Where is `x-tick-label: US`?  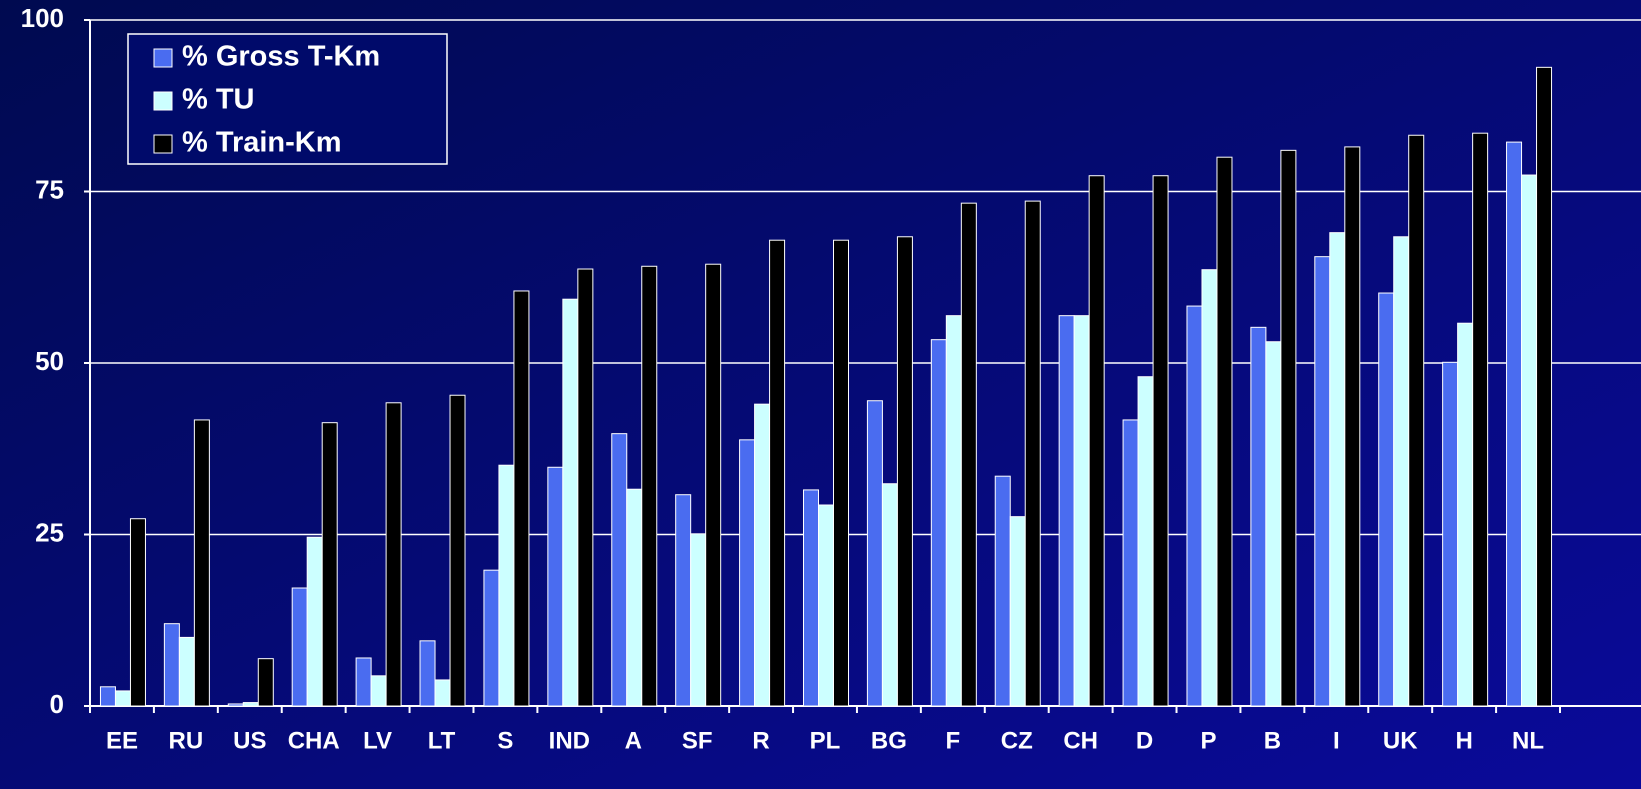 x-tick-label: US is located at coordinates (249, 740).